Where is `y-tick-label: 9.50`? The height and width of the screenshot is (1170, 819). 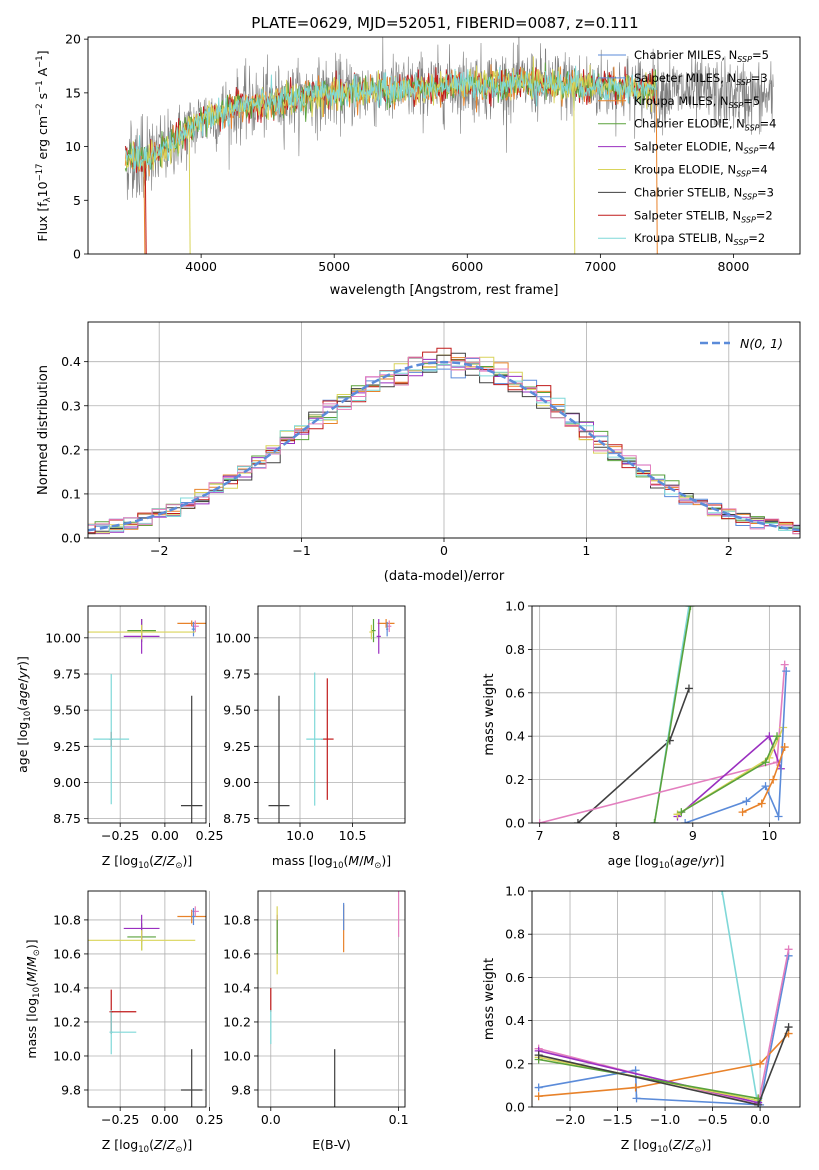
y-tick-label: 9.50 is located at coordinates (237, 710).